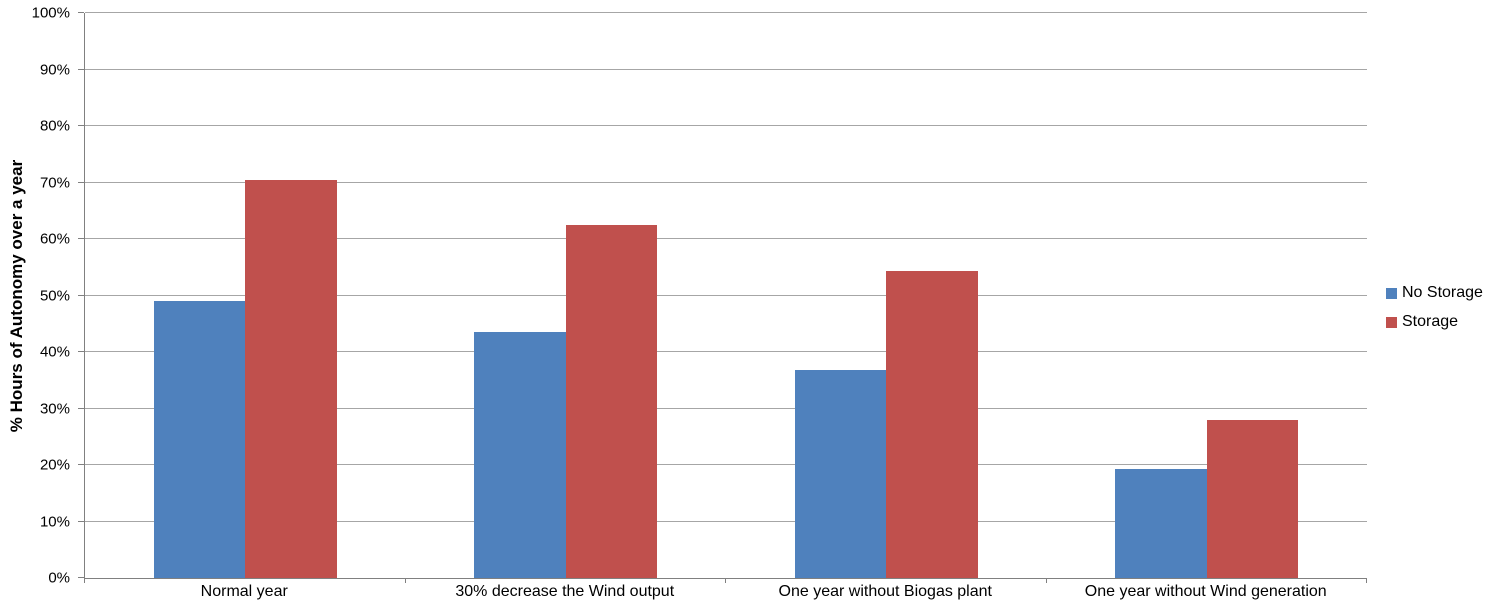 This screenshot has width=1493, height=612. I want to click on y-axis-tick-label: 80%, so click(54, 126).